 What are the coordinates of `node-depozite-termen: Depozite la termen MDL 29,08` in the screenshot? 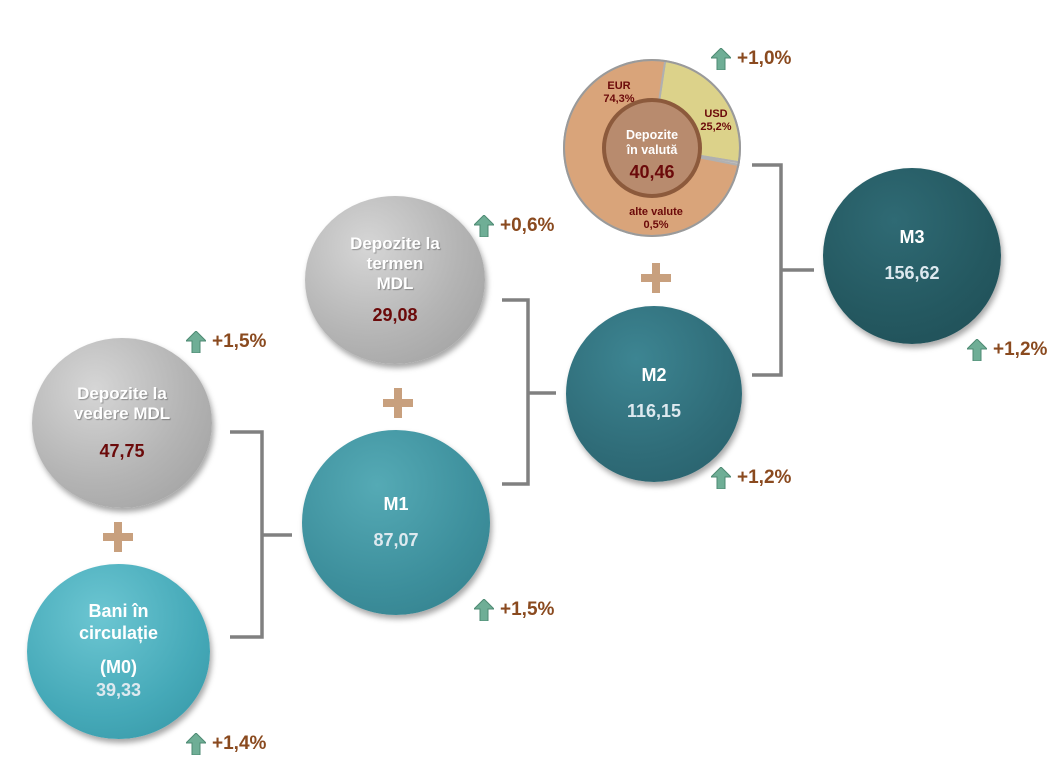 It's located at (395, 280).